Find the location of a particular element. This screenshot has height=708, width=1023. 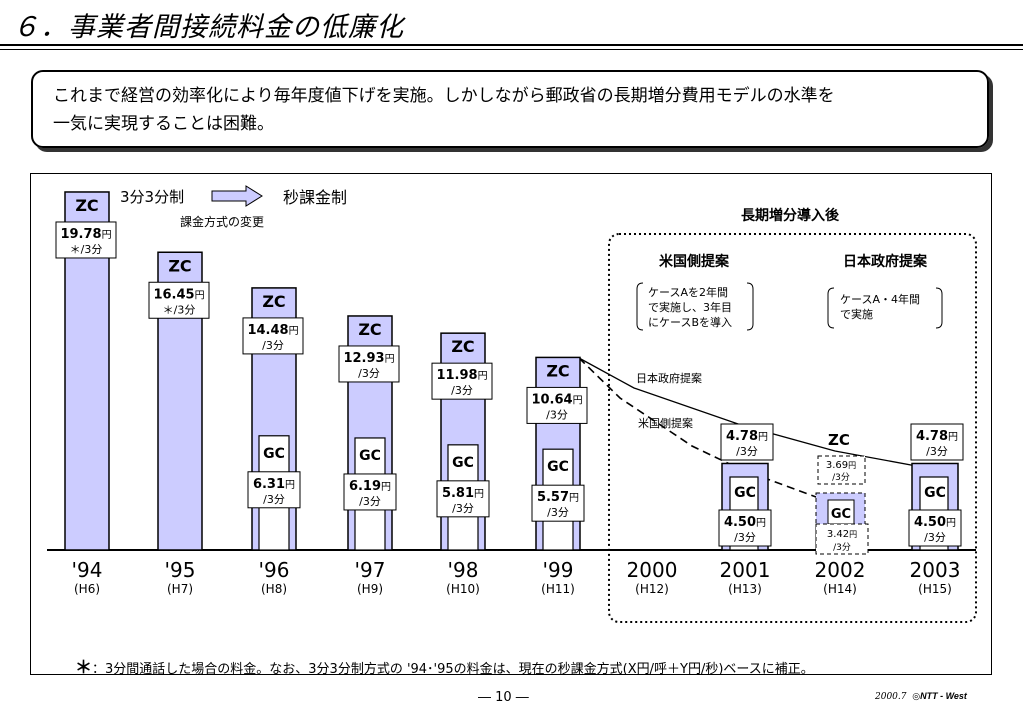

x-tick-label: '94 is located at coordinates (87, 570).